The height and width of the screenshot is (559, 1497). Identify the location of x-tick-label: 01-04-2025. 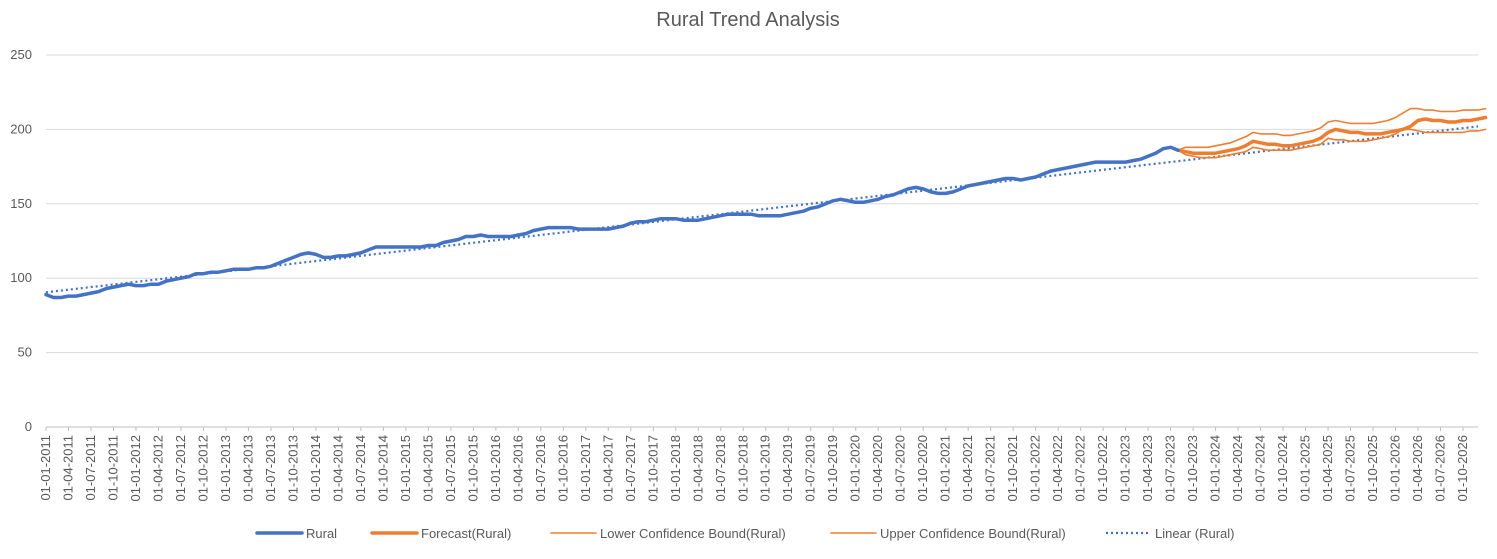
(1327, 468).